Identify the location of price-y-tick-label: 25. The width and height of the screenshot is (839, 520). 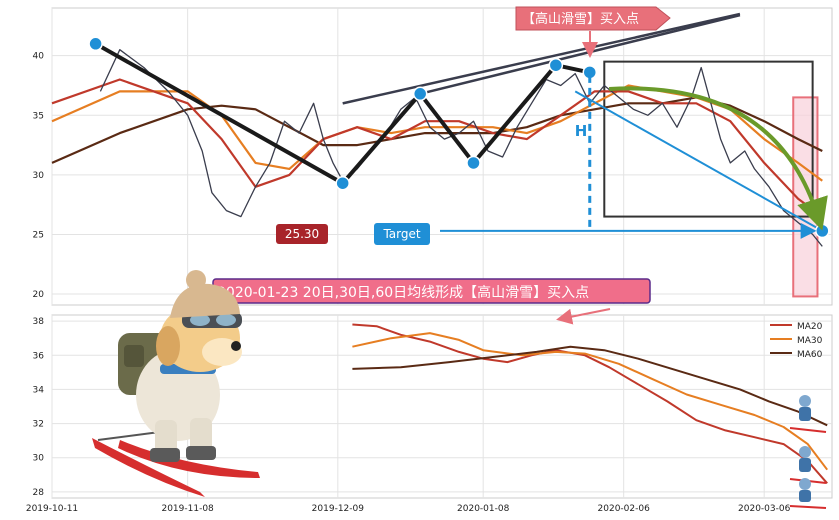
(38, 235).